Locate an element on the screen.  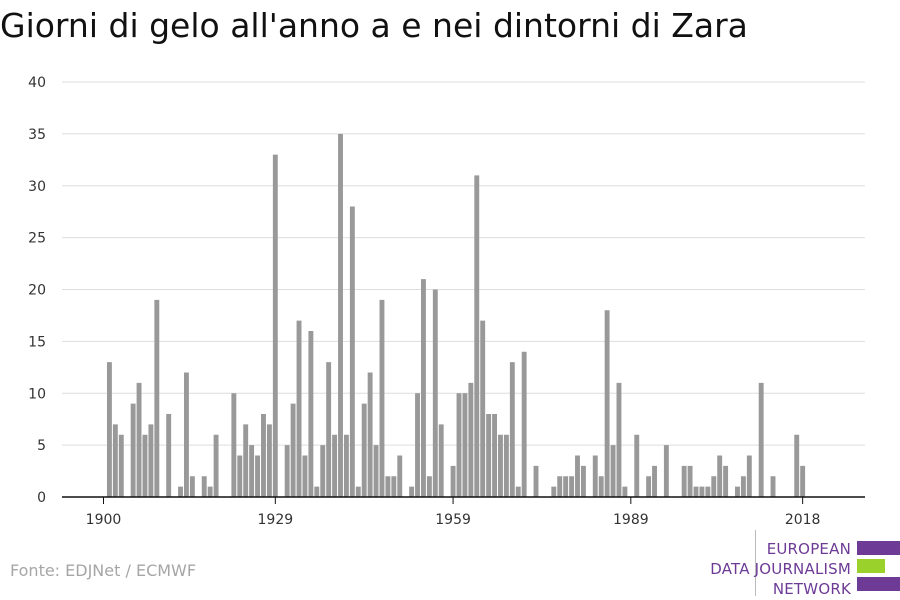
logo-line-2: DATA JOURNALISM is located at coordinates (780, 569).